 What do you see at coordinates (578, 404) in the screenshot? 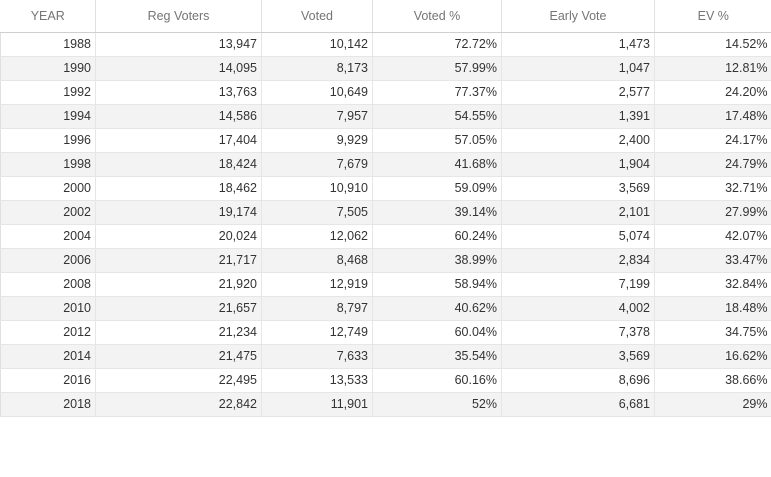
I see `cell-early-vote: 6,681` at bounding box center [578, 404].